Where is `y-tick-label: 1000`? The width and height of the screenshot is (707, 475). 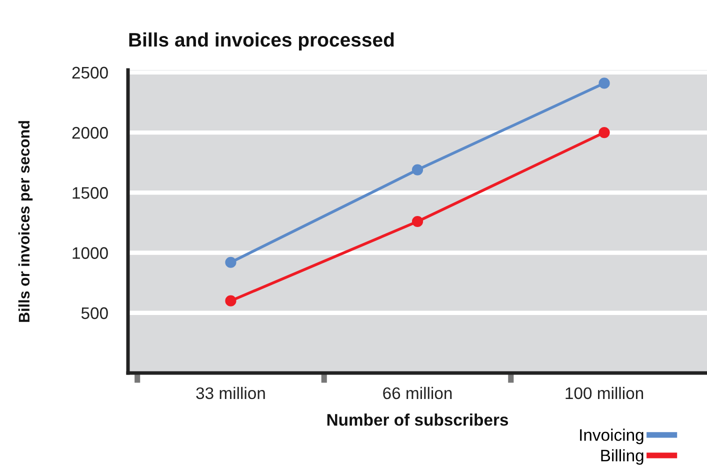 y-tick-label: 1000 is located at coordinates (90, 253).